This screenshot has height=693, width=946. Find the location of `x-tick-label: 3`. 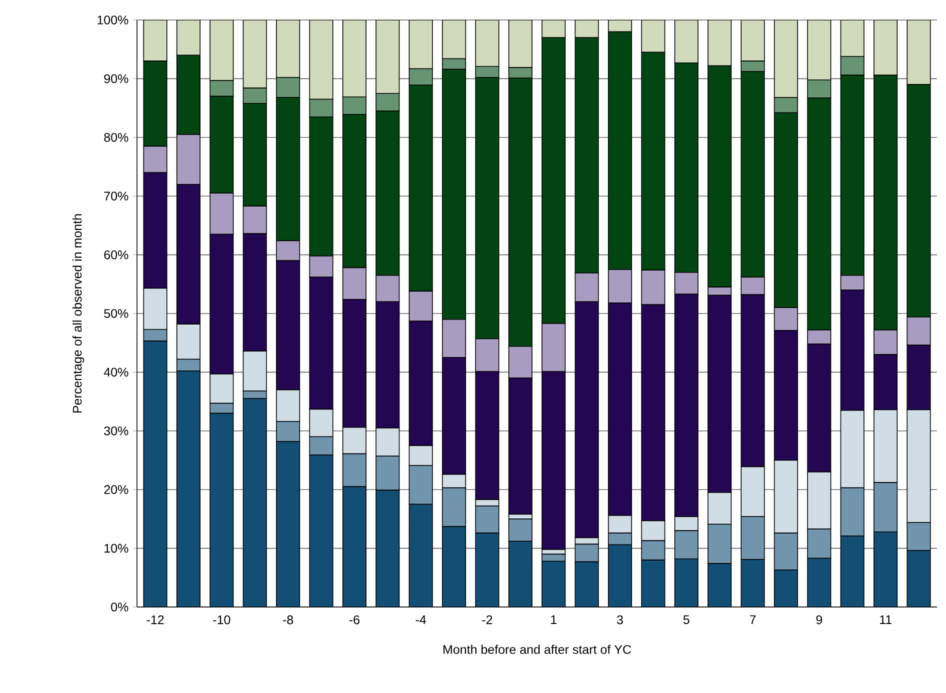

x-tick-label: 3 is located at coordinates (619, 619).